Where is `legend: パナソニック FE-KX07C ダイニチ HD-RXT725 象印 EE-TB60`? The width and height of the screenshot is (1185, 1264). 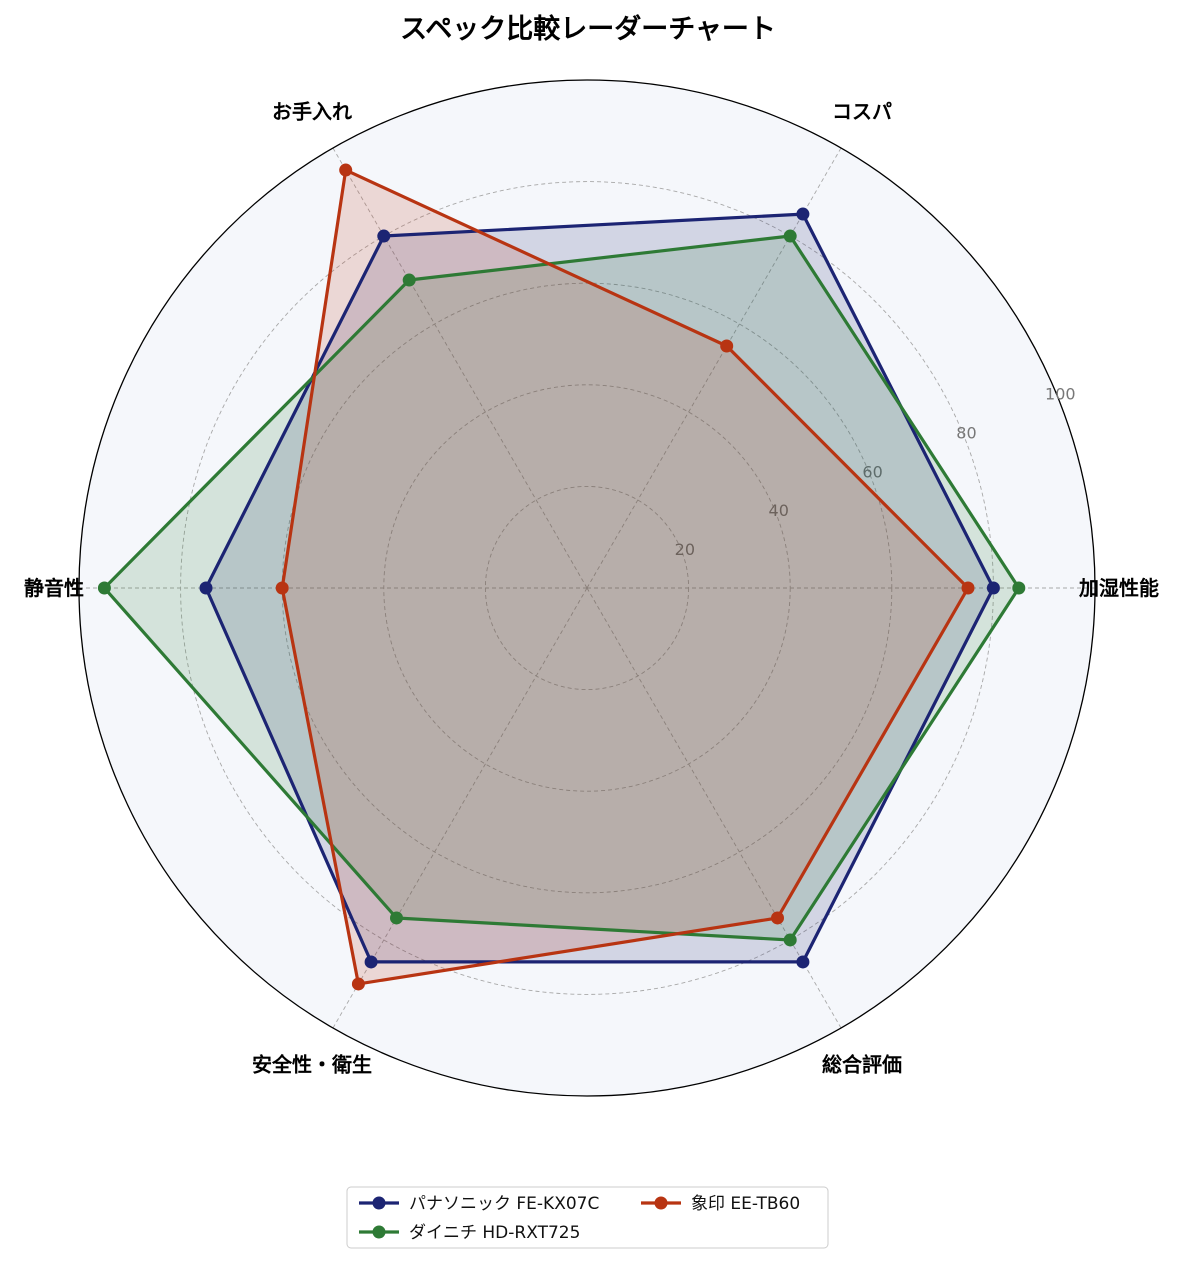 legend: パナソニック FE-KX07C ダイニチ HD-RXT725 象印 EE-TB60 is located at coordinates (587, 1217).